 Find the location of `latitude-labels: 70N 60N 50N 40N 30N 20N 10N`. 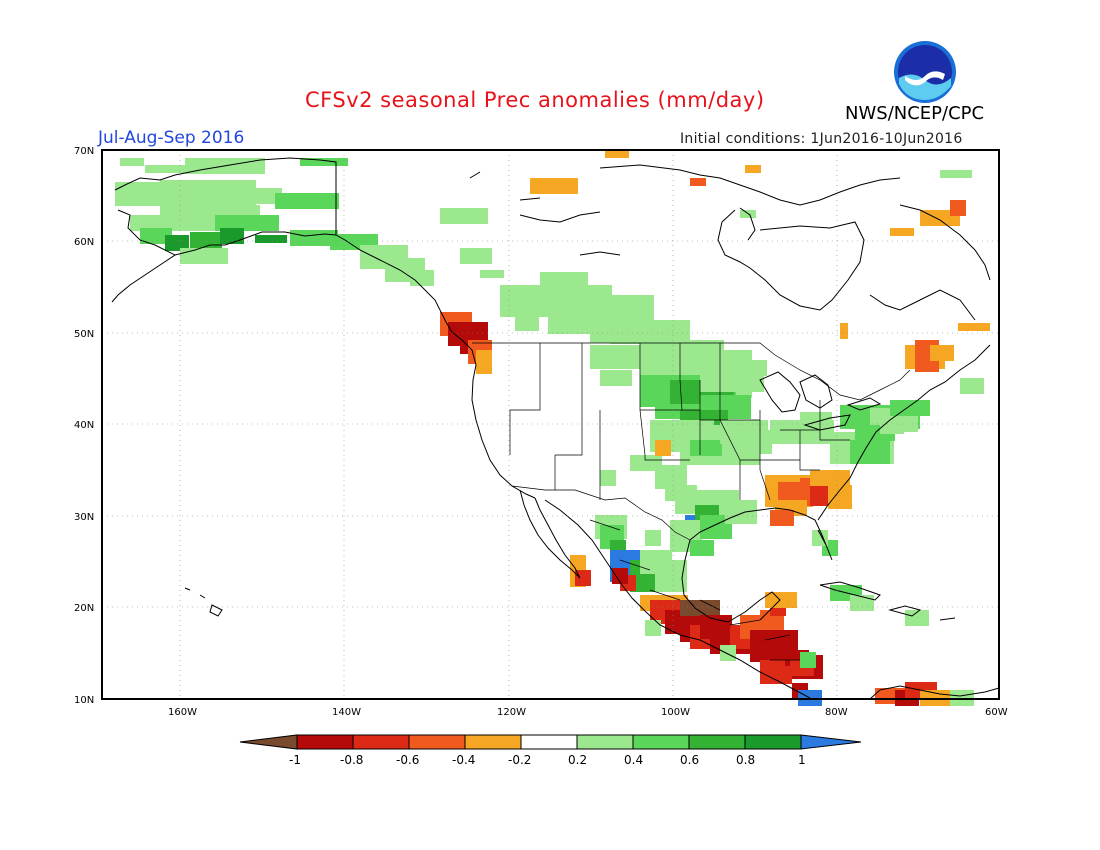

latitude-labels: 70N 60N 50N 40N 30N 20N 10N is located at coordinates (84, 426).